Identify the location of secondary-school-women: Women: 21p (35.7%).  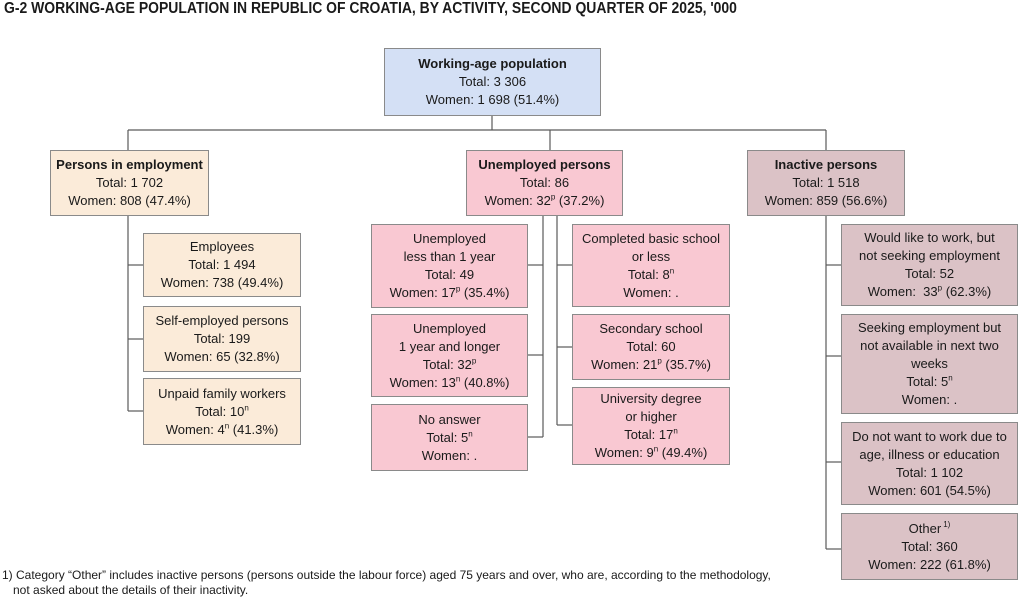
(651, 364).